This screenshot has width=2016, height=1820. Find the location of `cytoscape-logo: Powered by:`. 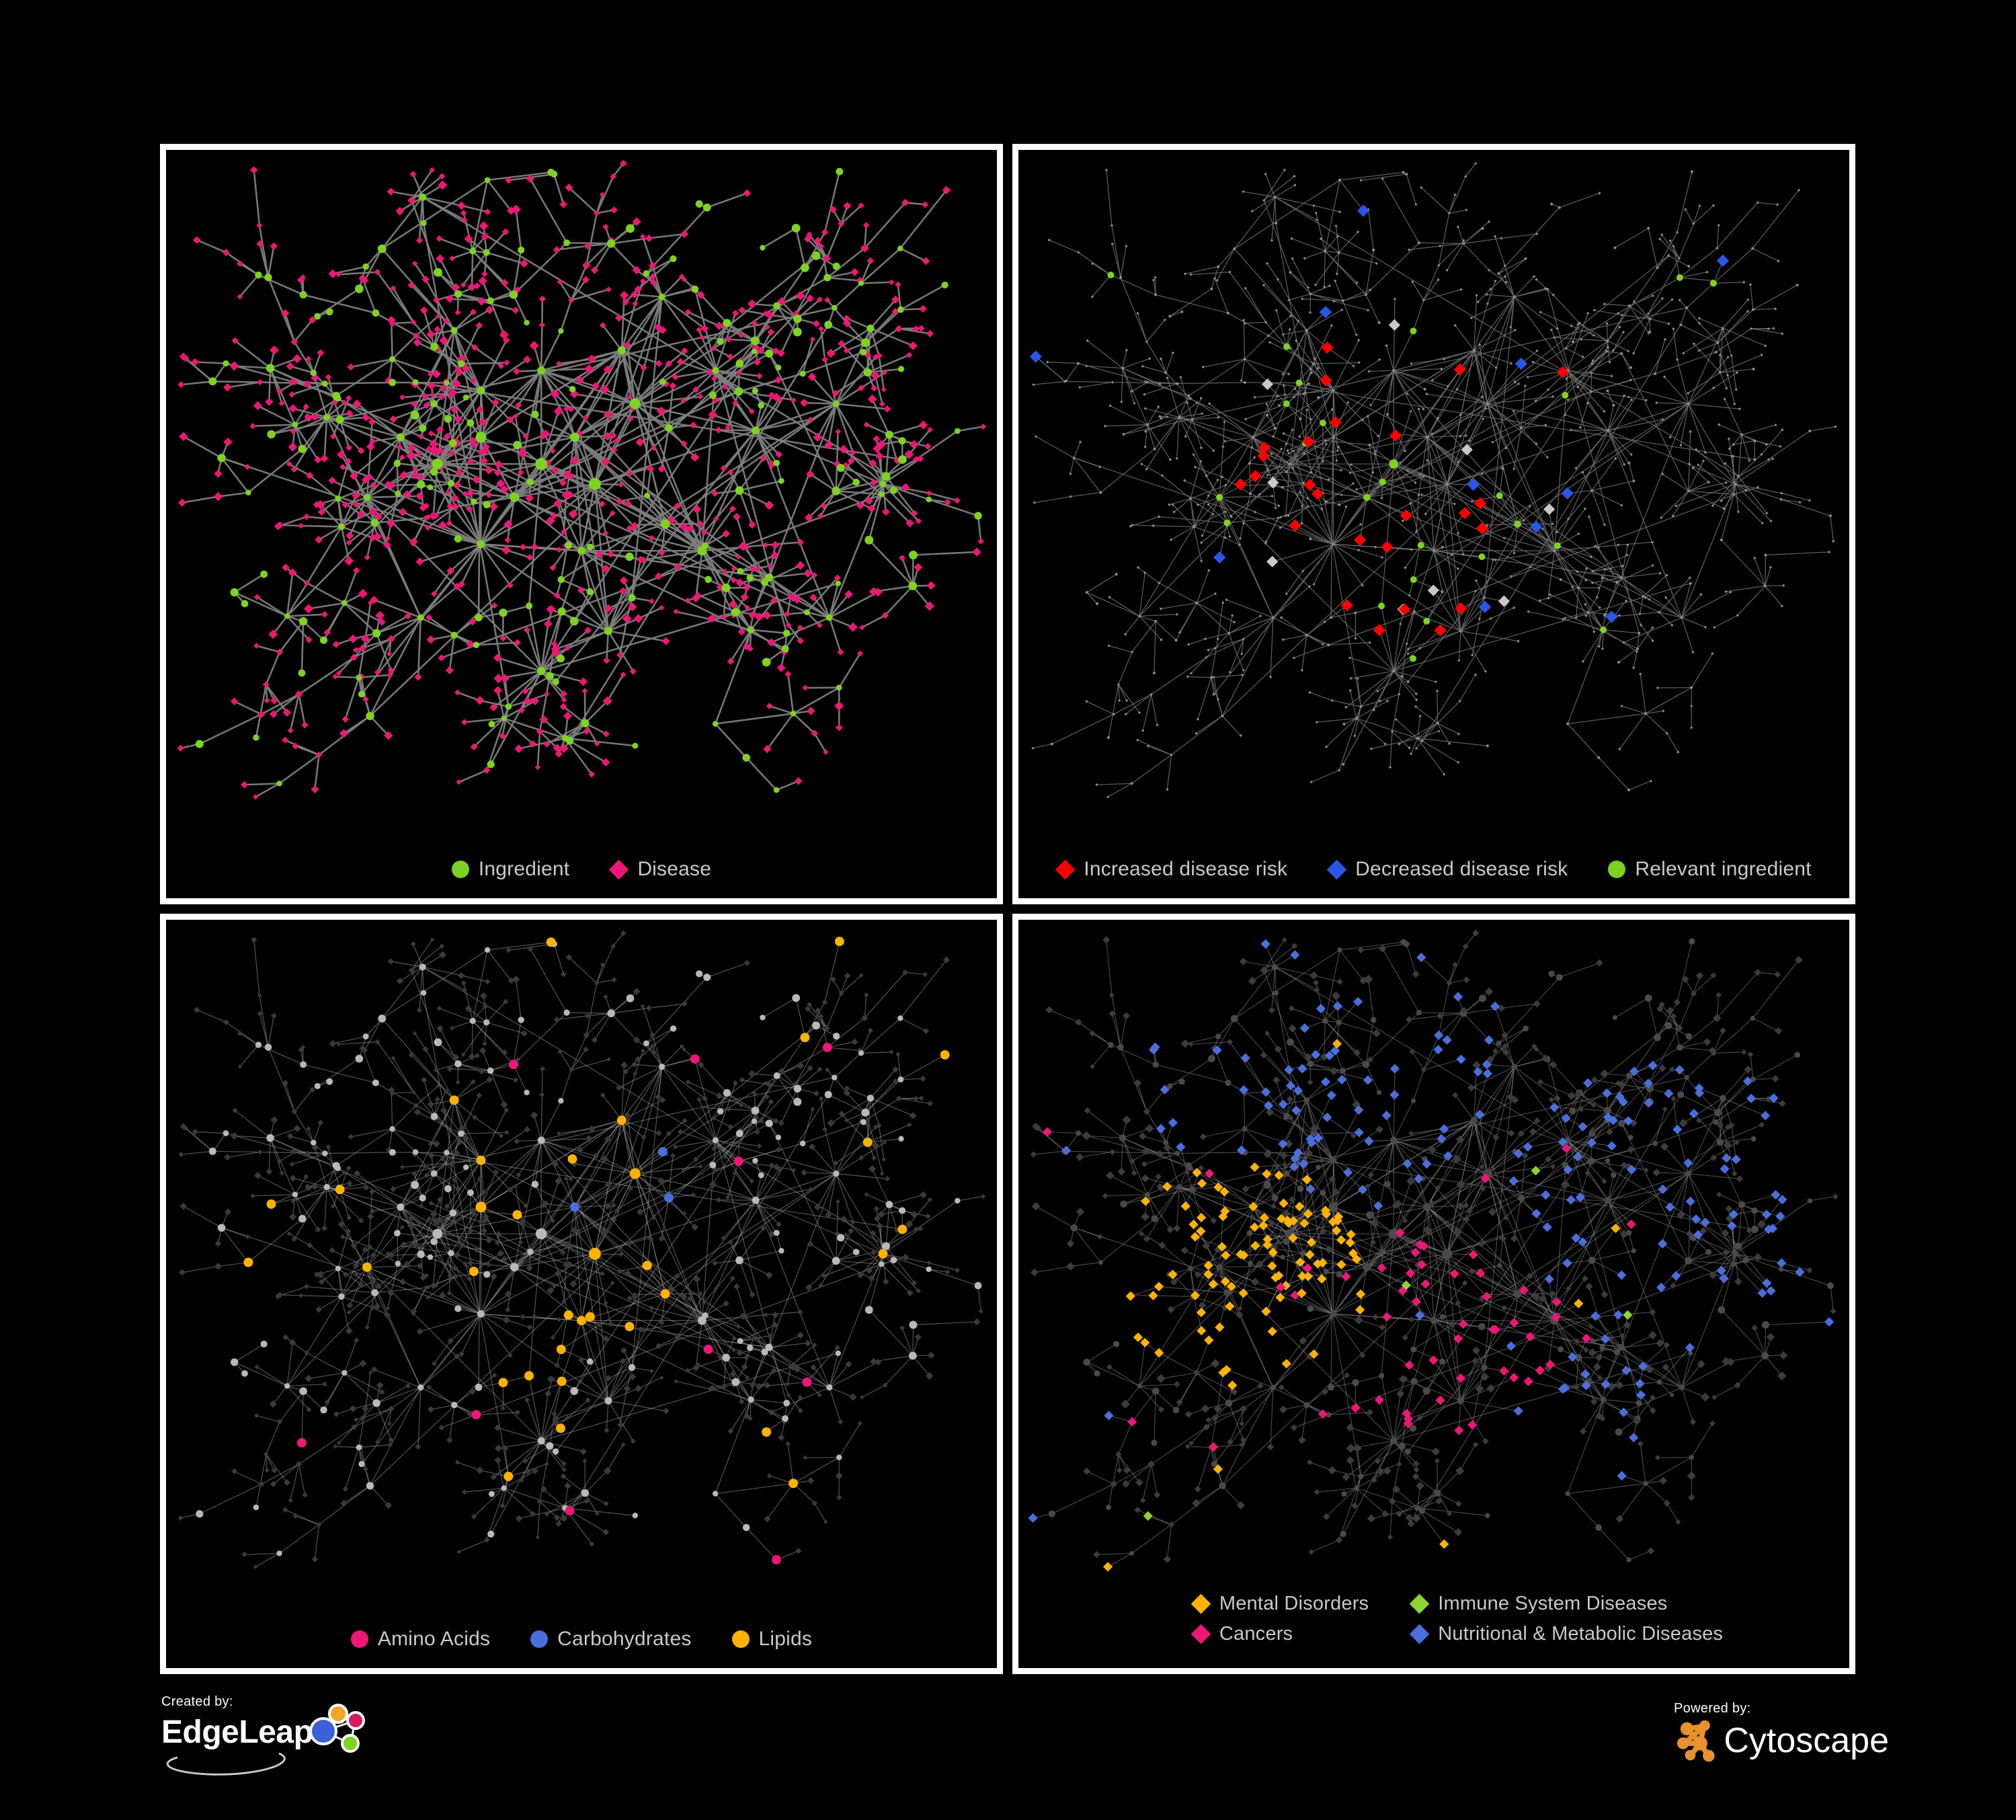

cytoscape-logo: Powered by: is located at coordinates (1781, 1741).